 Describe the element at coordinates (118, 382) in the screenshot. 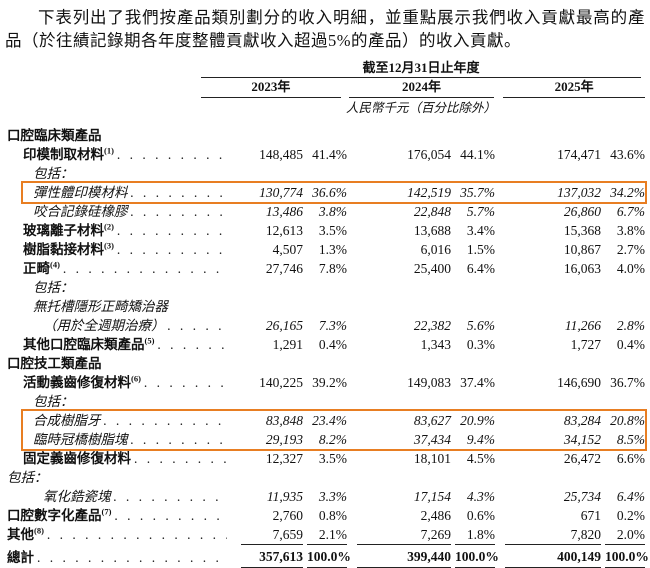

I see `row-label: 活動義齒修復材料(6)` at that location.